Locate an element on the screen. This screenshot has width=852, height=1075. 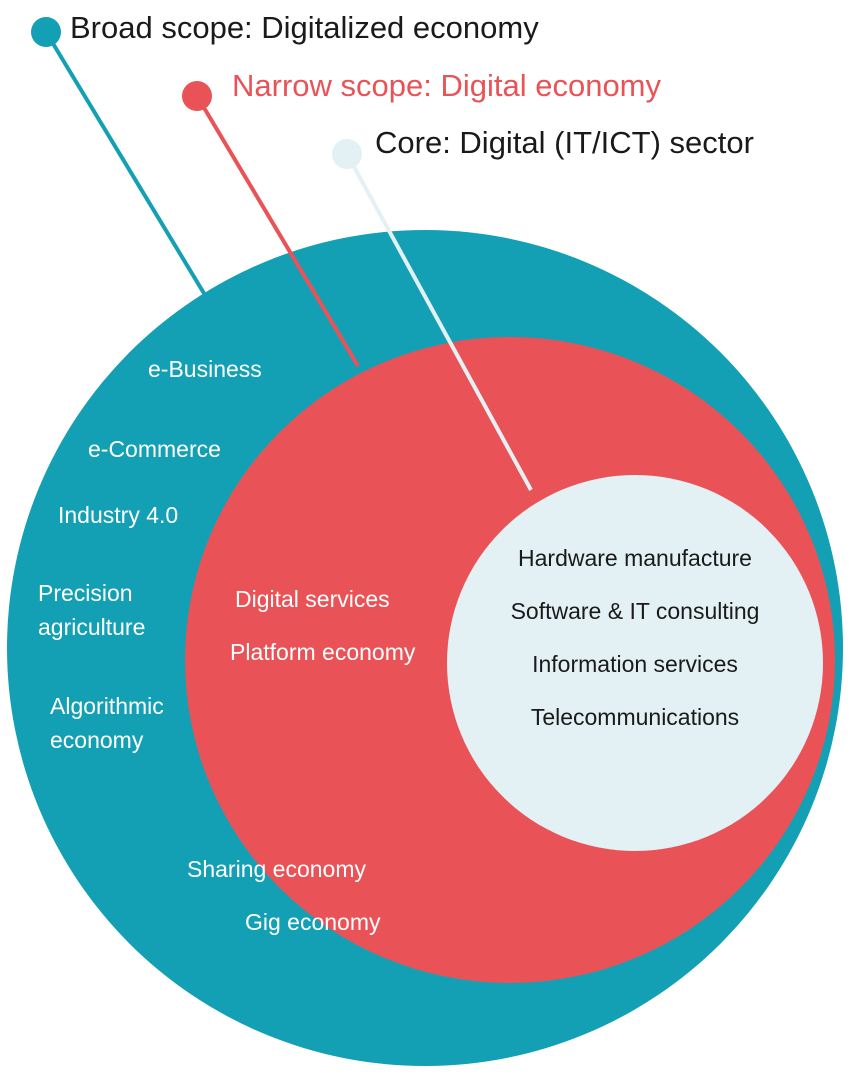
label-e-commerce: e-Commerce is located at coordinates (154, 449).